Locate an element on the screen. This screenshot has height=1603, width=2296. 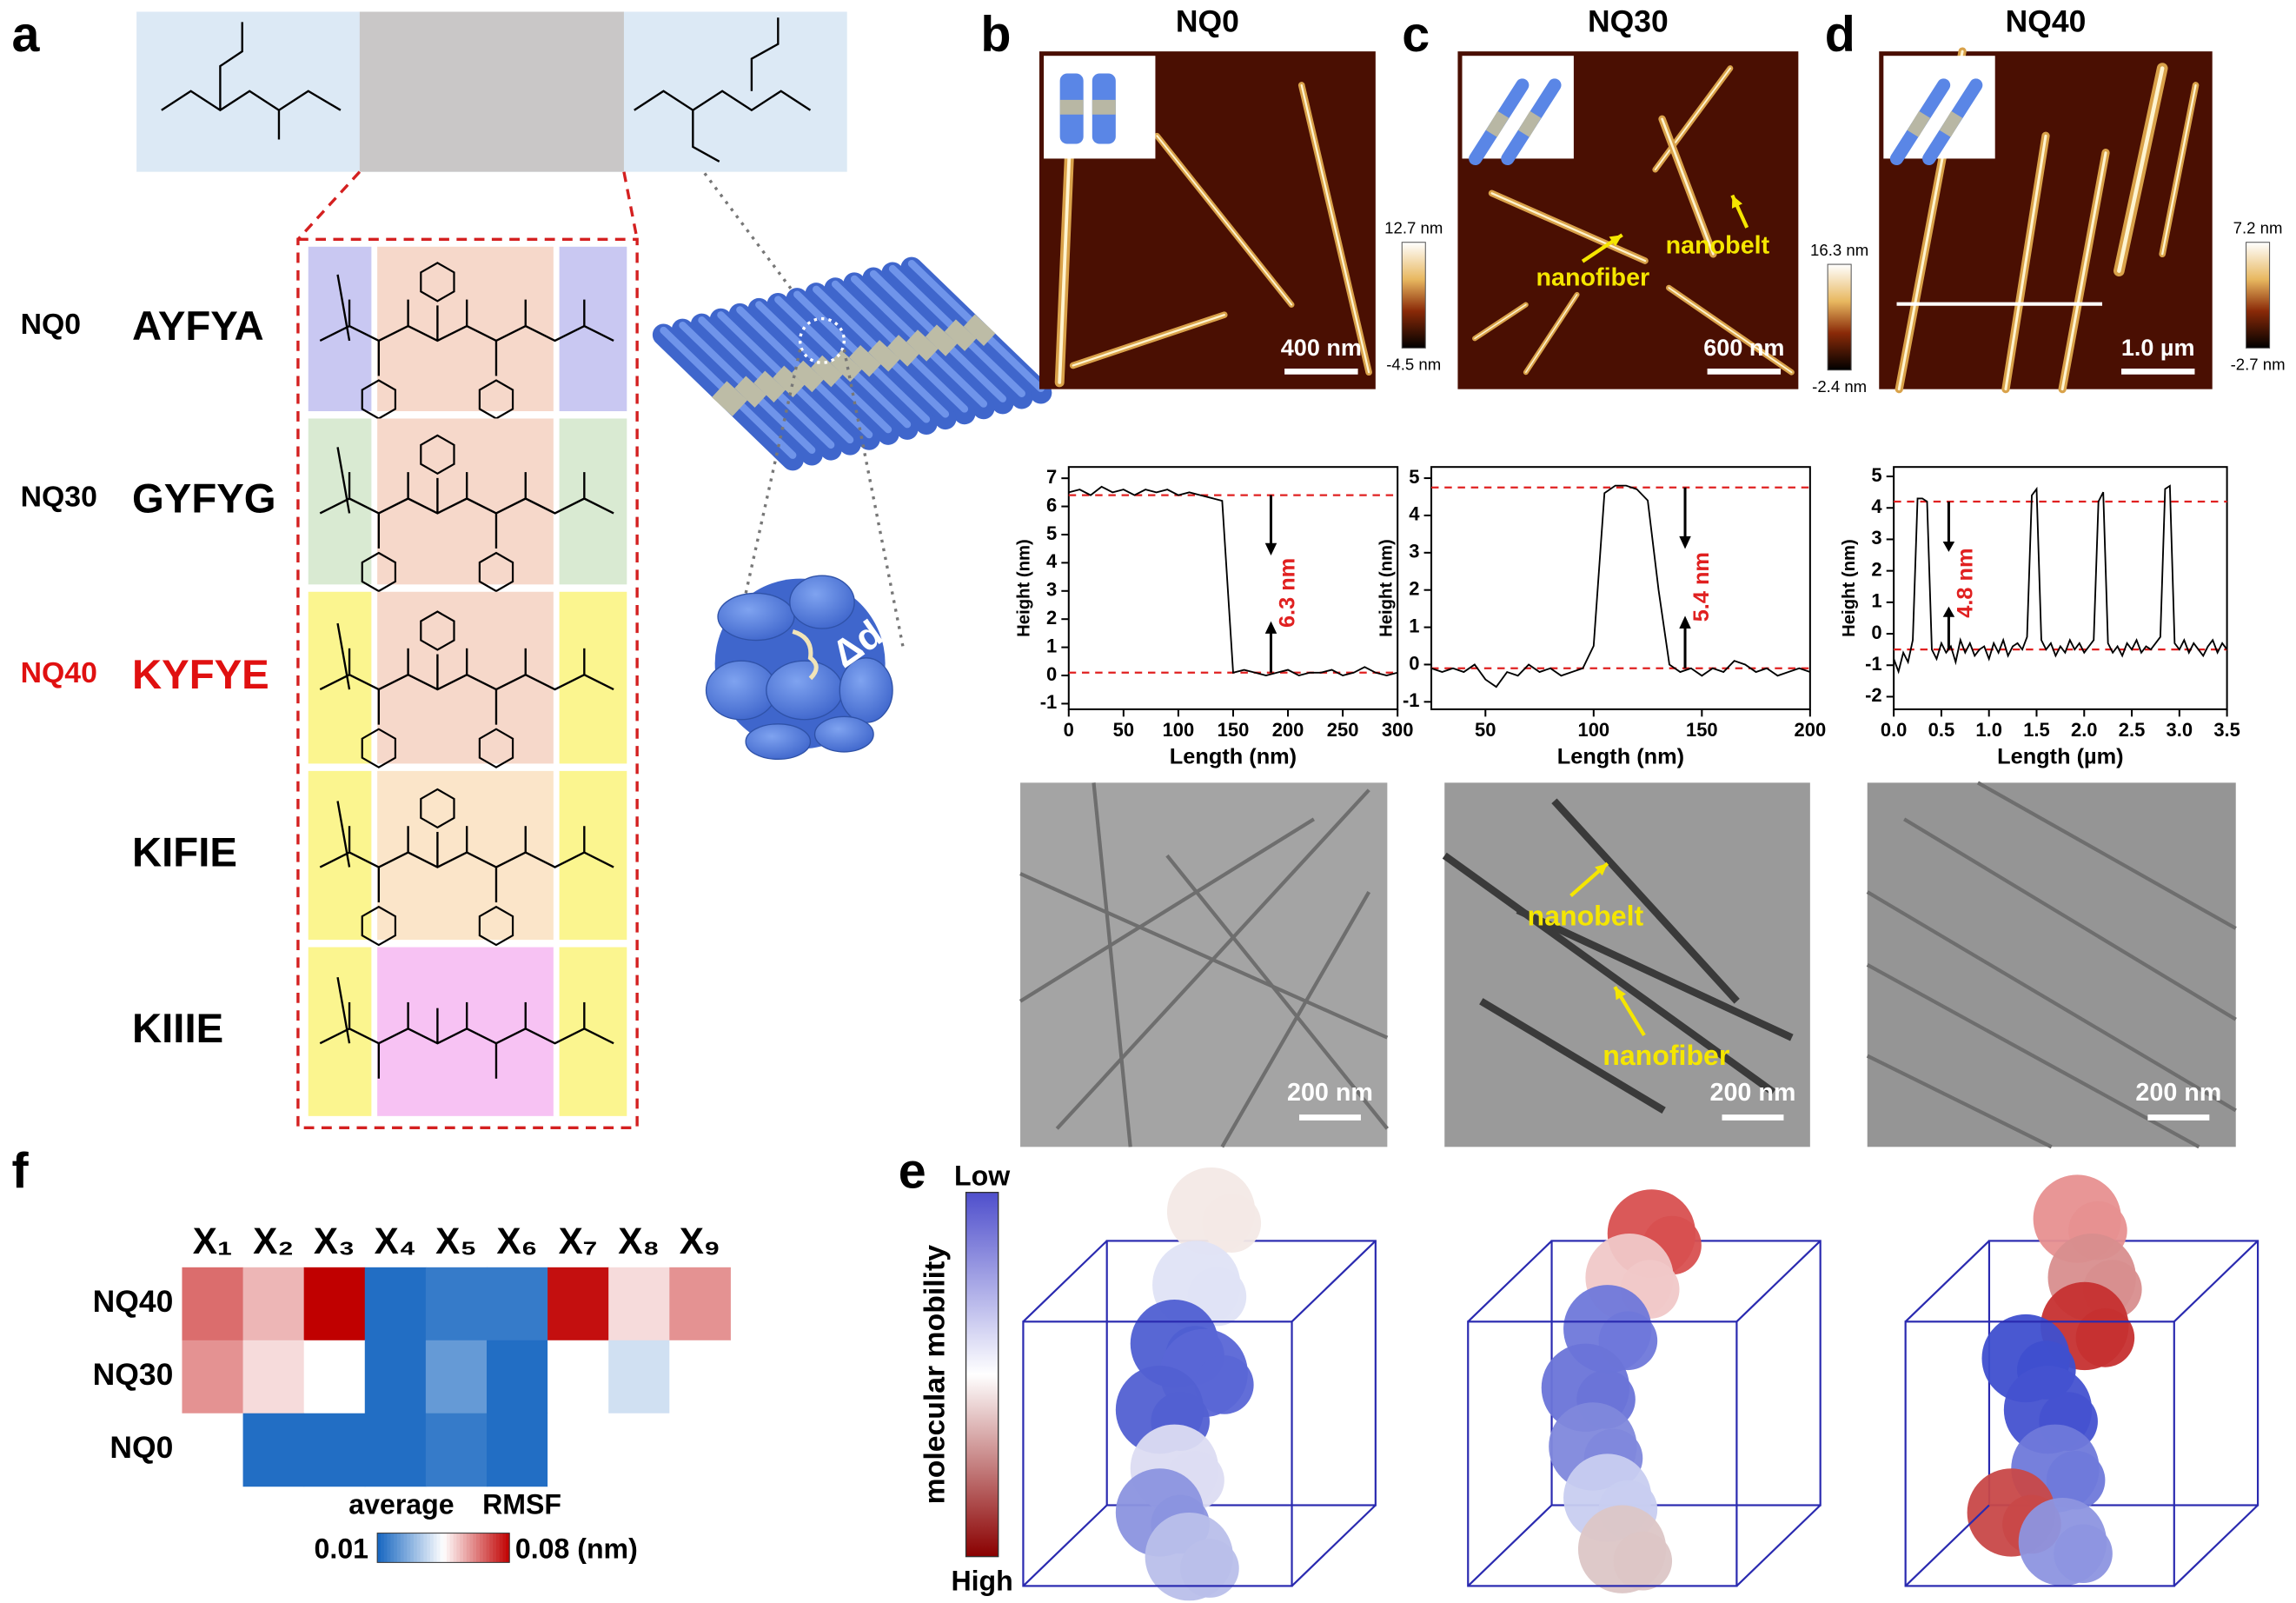
inset-belt-core is located at coordinates (1072, 107).